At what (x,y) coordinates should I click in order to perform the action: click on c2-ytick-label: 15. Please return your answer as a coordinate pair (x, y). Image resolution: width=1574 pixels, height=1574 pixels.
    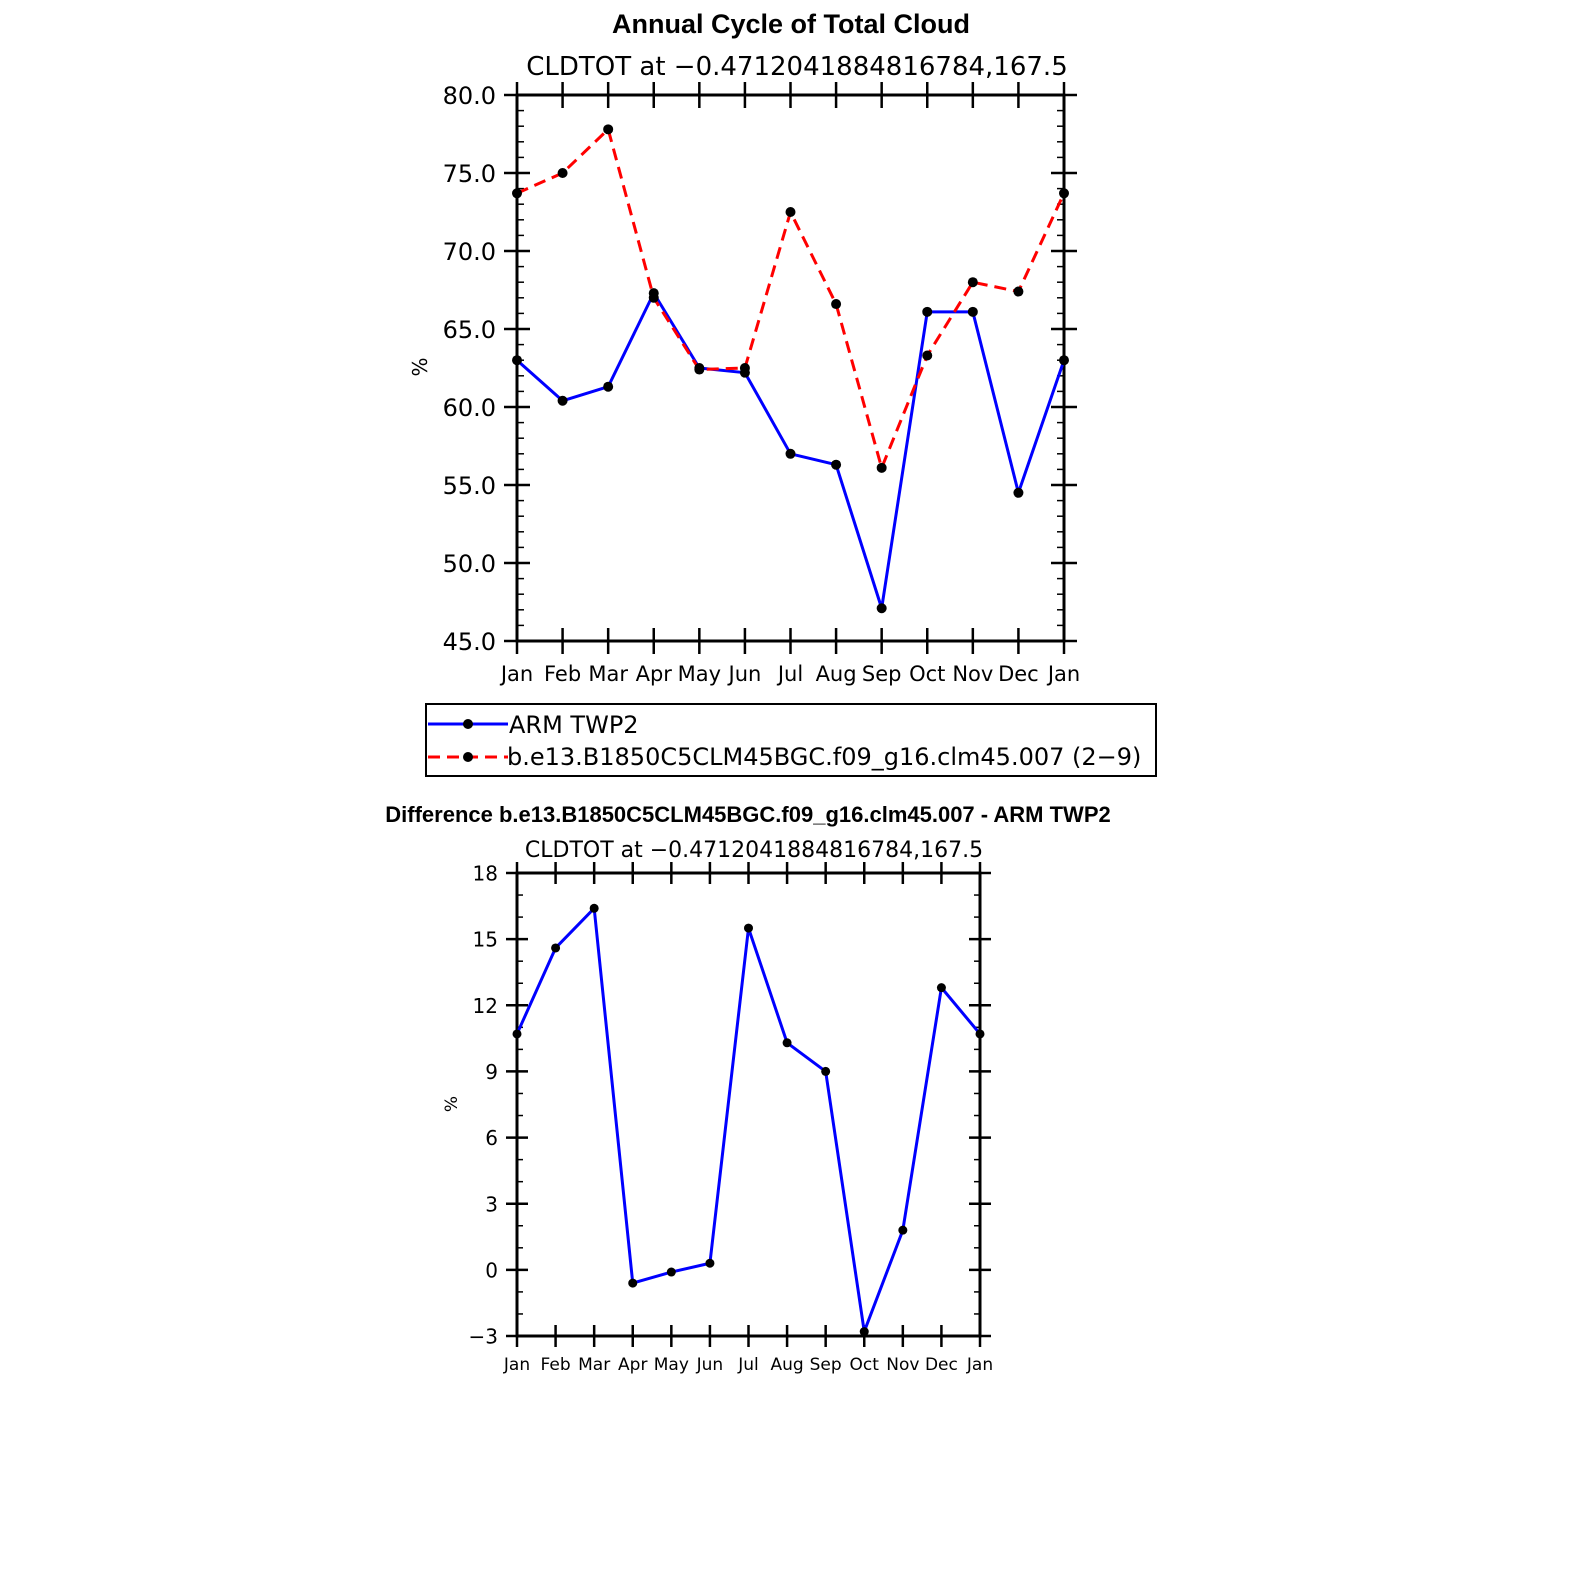
    Looking at the image, I should click on (485, 940).